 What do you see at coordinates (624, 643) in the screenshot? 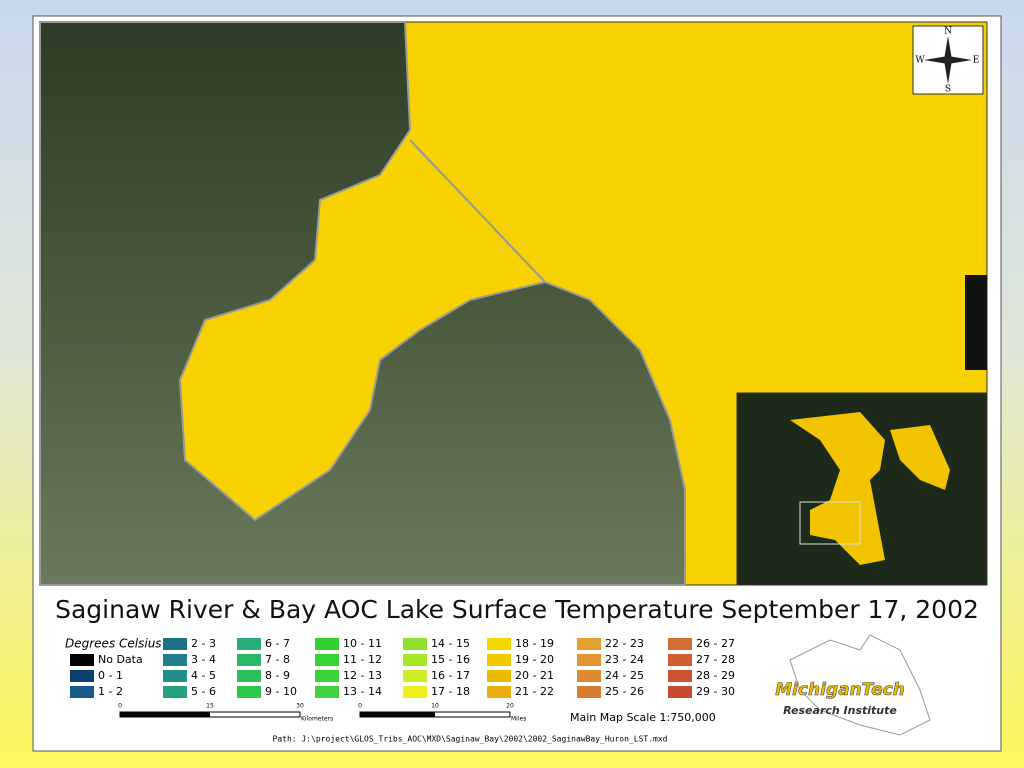
I see `legend-label: 22 - 23` at bounding box center [624, 643].